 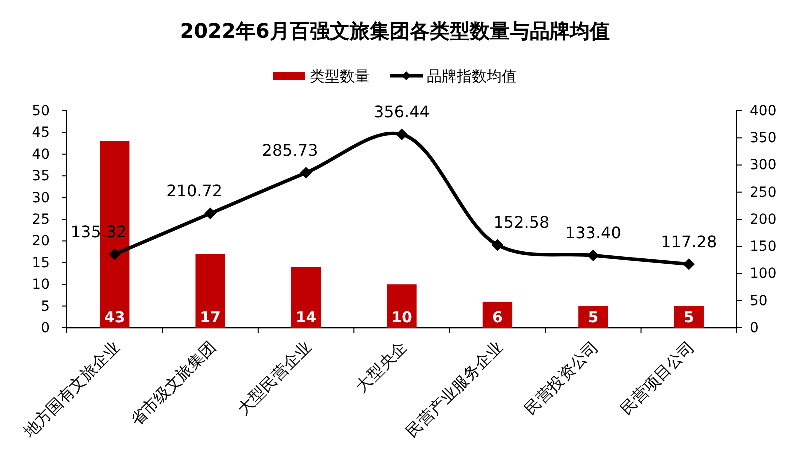 I want to click on data-label: 43, so click(x=115, y=317).